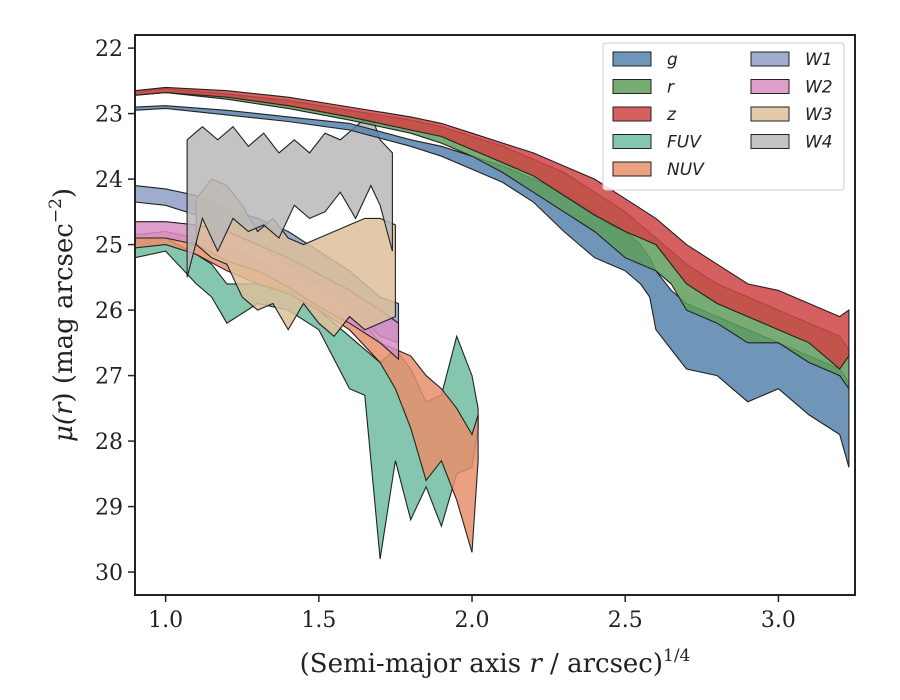  I want to click on y-axis-label: μ(r) (mag arcsec−2), so click(62, 315).